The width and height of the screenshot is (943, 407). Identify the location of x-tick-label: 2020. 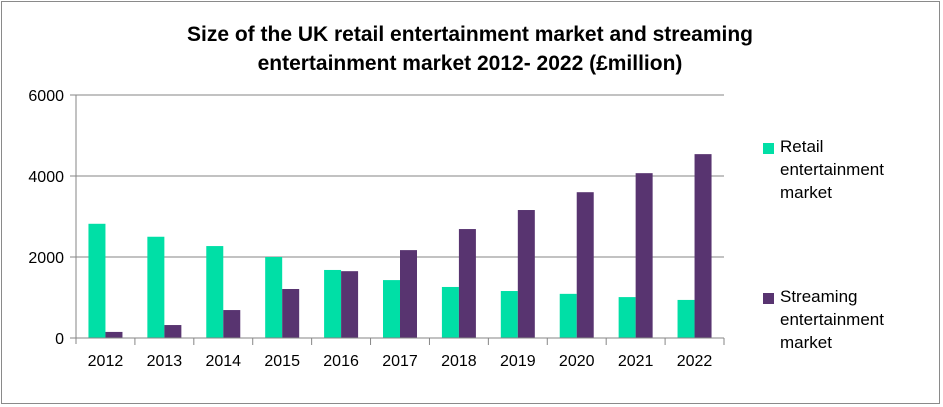
(577, 361).